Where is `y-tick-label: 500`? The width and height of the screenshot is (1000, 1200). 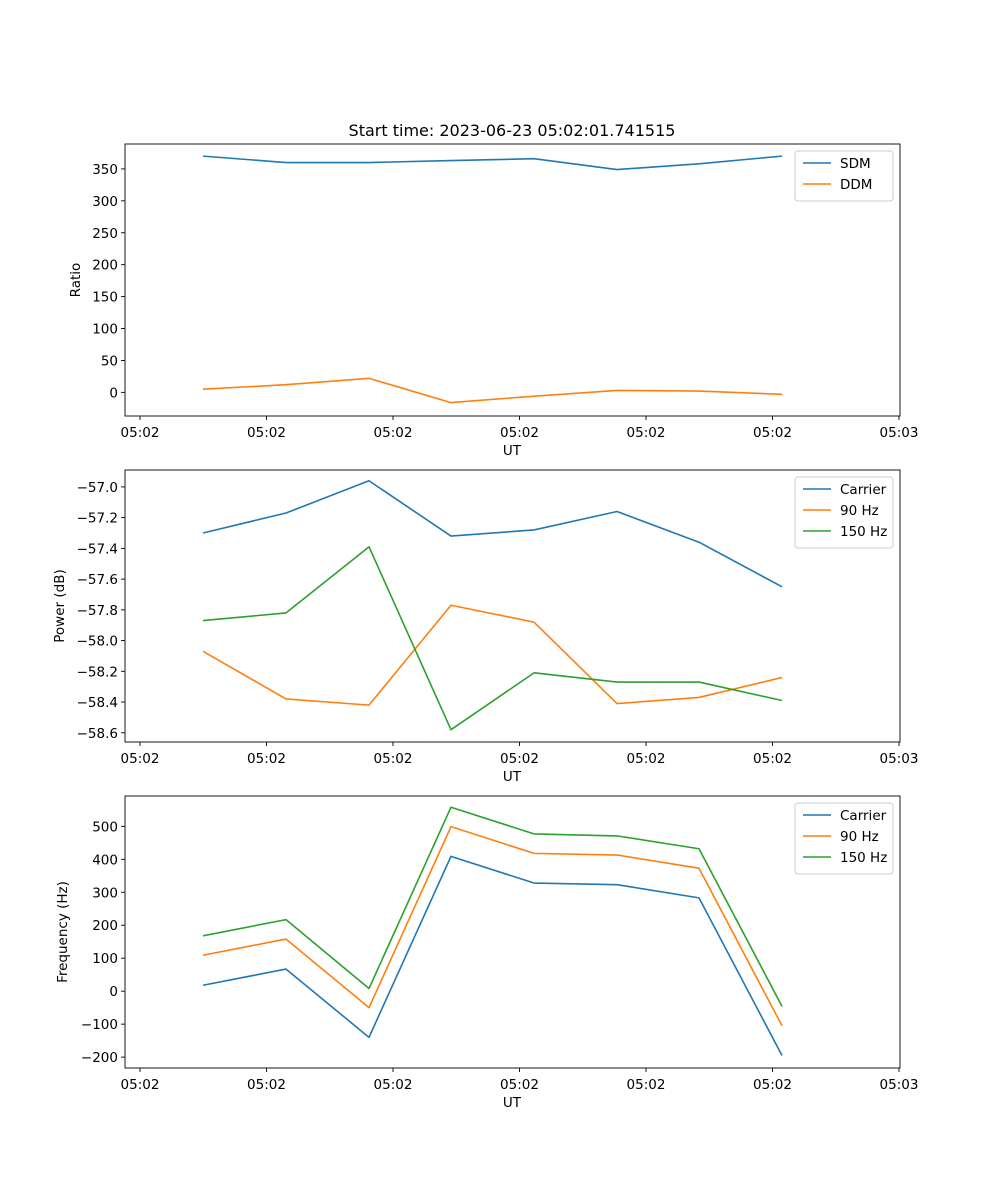
y-tick-label: 500 is located at coordinates (105, 827).